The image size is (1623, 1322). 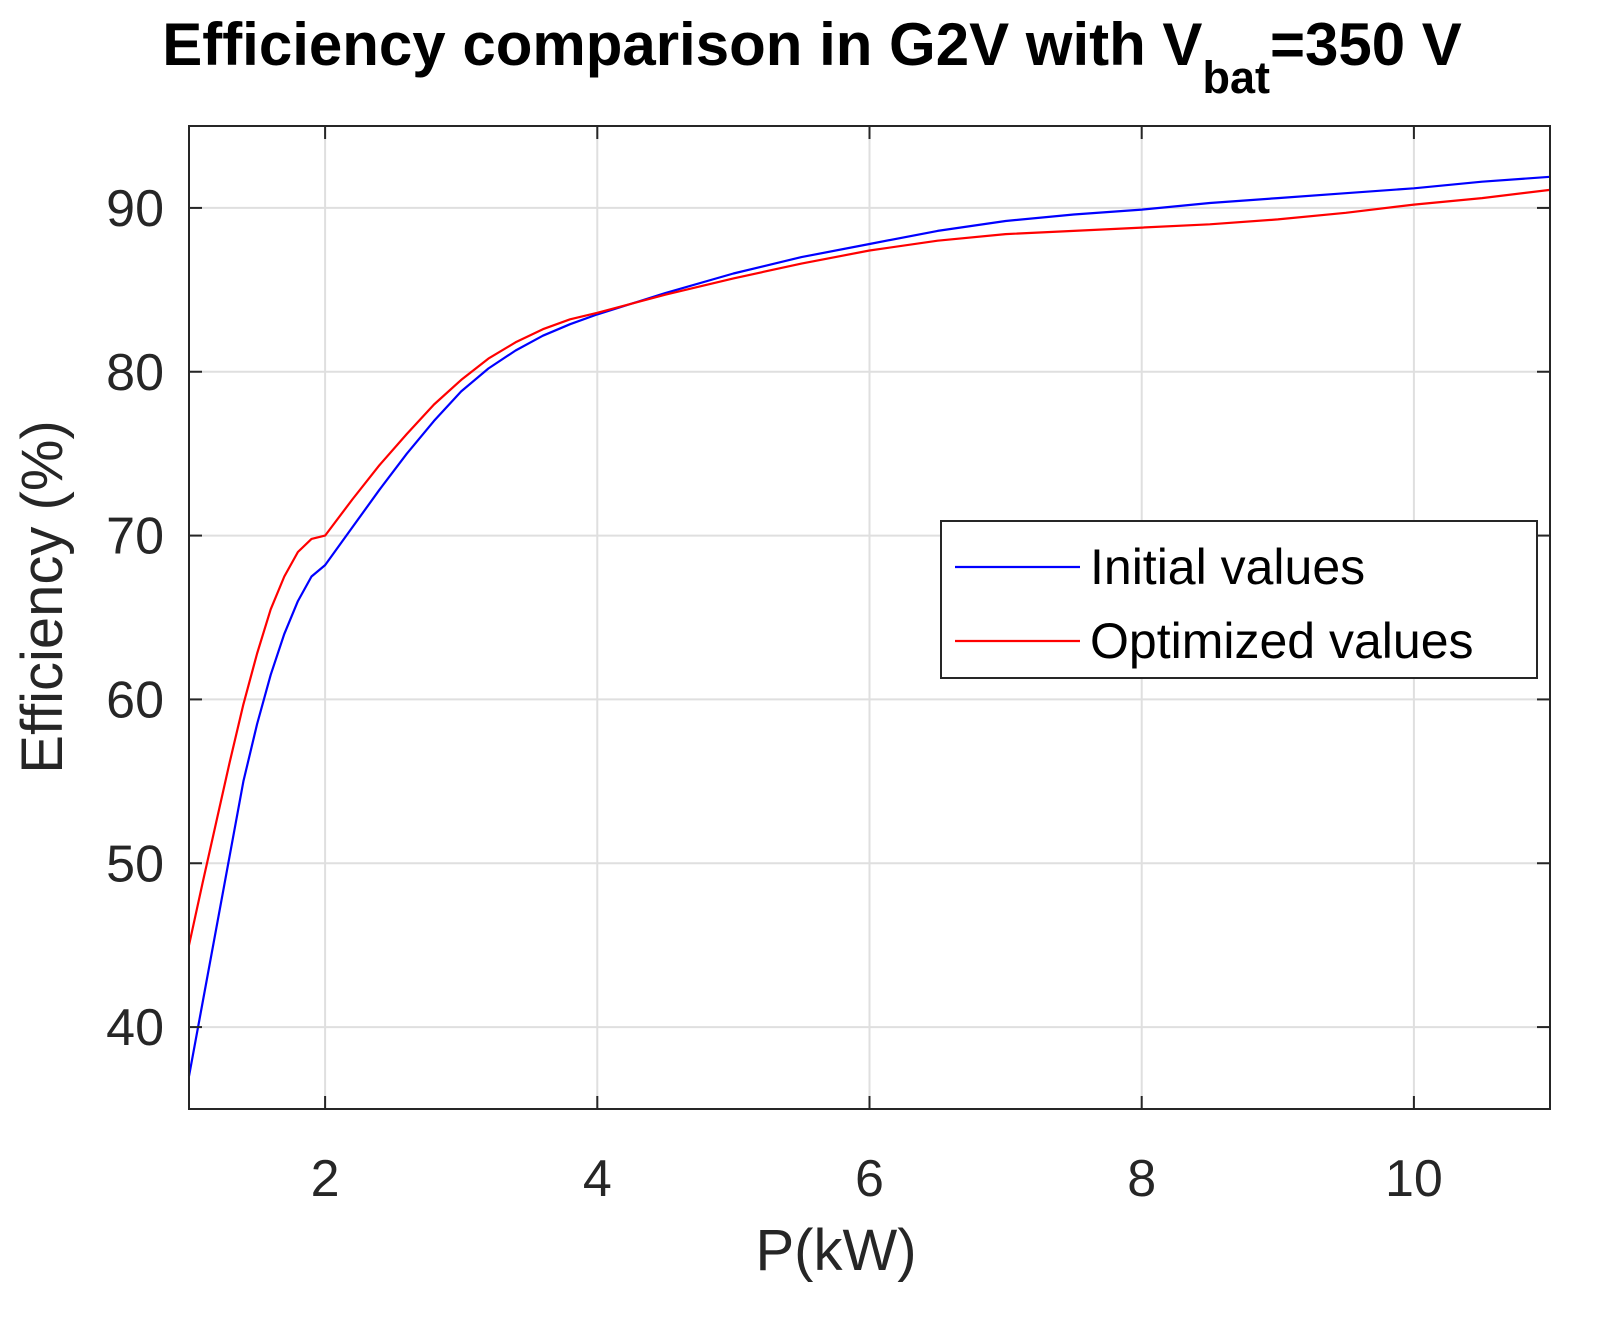 I want to click on x-tick-label: 10, so click(x=1414, y=1179).